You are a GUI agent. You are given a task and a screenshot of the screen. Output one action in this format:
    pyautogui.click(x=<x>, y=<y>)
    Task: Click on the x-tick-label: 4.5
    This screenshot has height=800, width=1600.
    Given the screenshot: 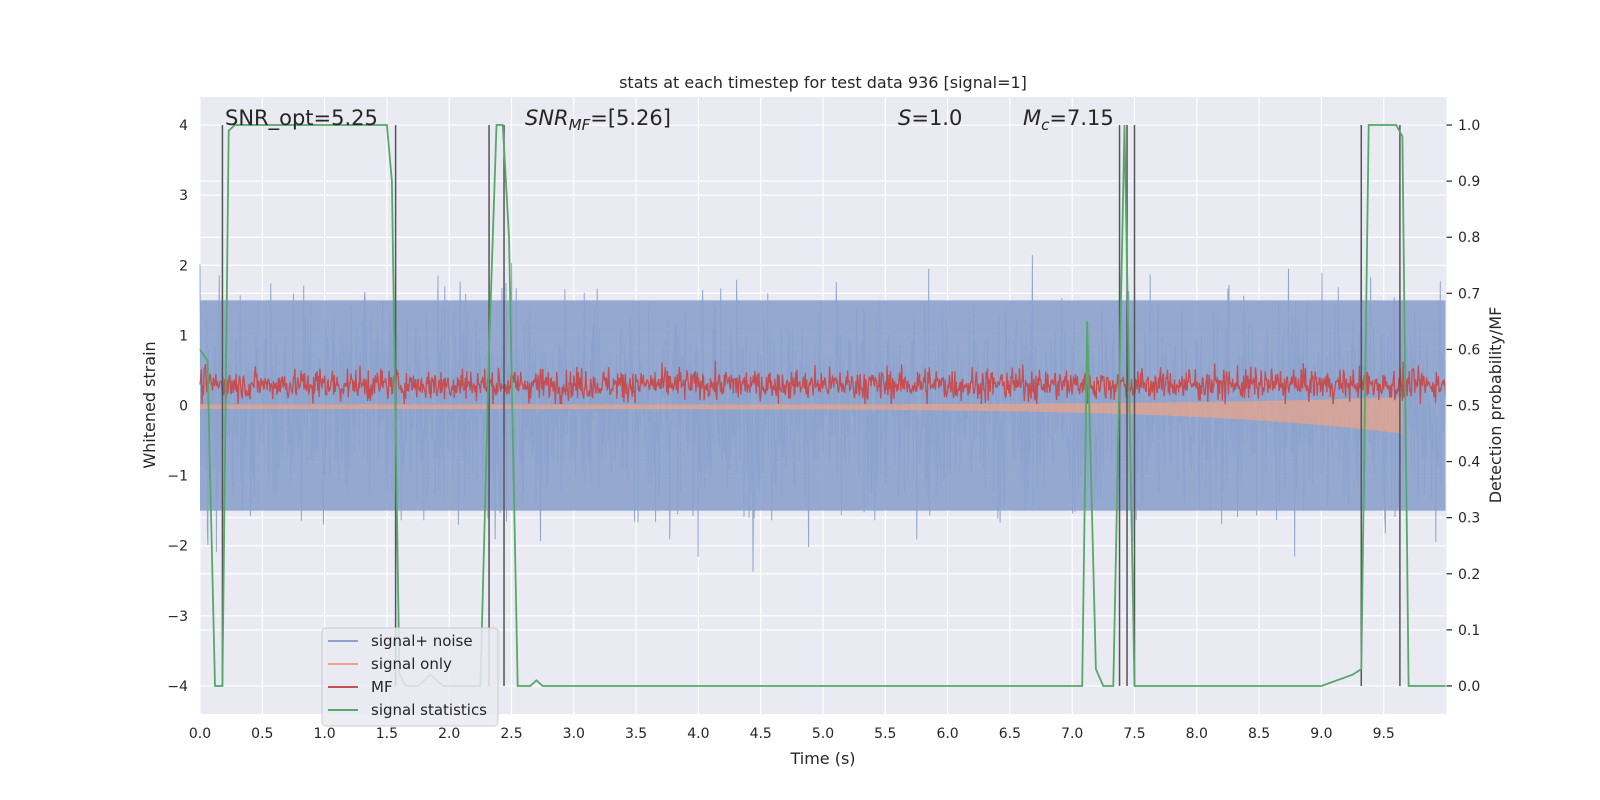 What is the action you would take?
    pyautogui.click(x=761, y=734)
    